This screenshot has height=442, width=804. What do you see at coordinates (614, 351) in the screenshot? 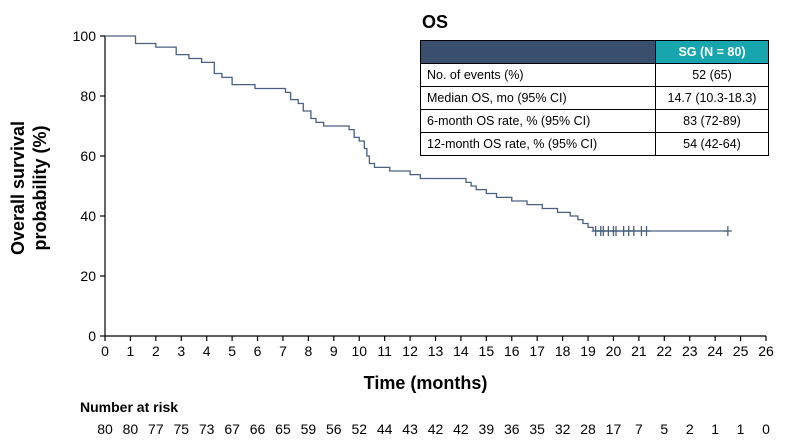
I see `x-tick-label: 20` at bounding box center [614, 351].